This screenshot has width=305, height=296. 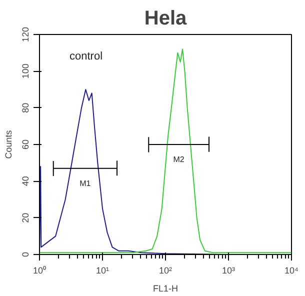 What do you see at coordinates (25, 71) in the screenshot?
I see `y-tick-label: 100` at bounding box center [25, 71].